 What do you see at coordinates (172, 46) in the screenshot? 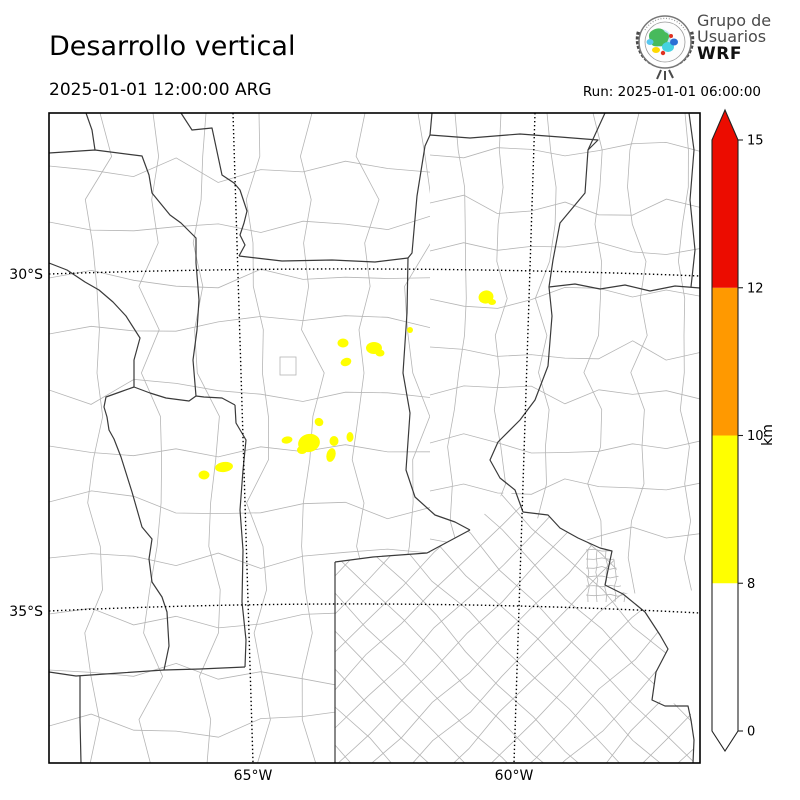
I see `page-title: Desarrollo vertical` at bounding box center [172, 46].